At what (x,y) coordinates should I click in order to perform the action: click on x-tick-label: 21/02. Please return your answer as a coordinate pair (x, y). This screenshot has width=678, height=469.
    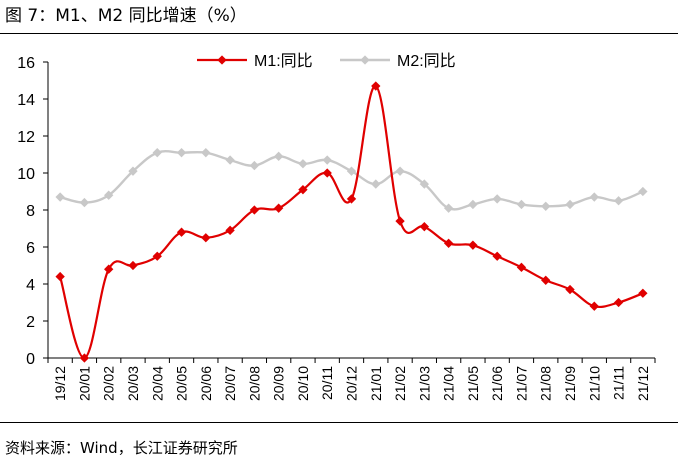
    Looking at the image, I should click on (400, 383).